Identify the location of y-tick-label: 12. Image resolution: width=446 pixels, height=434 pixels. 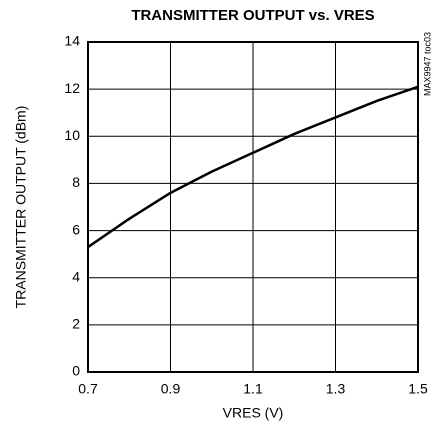
(72, 88).